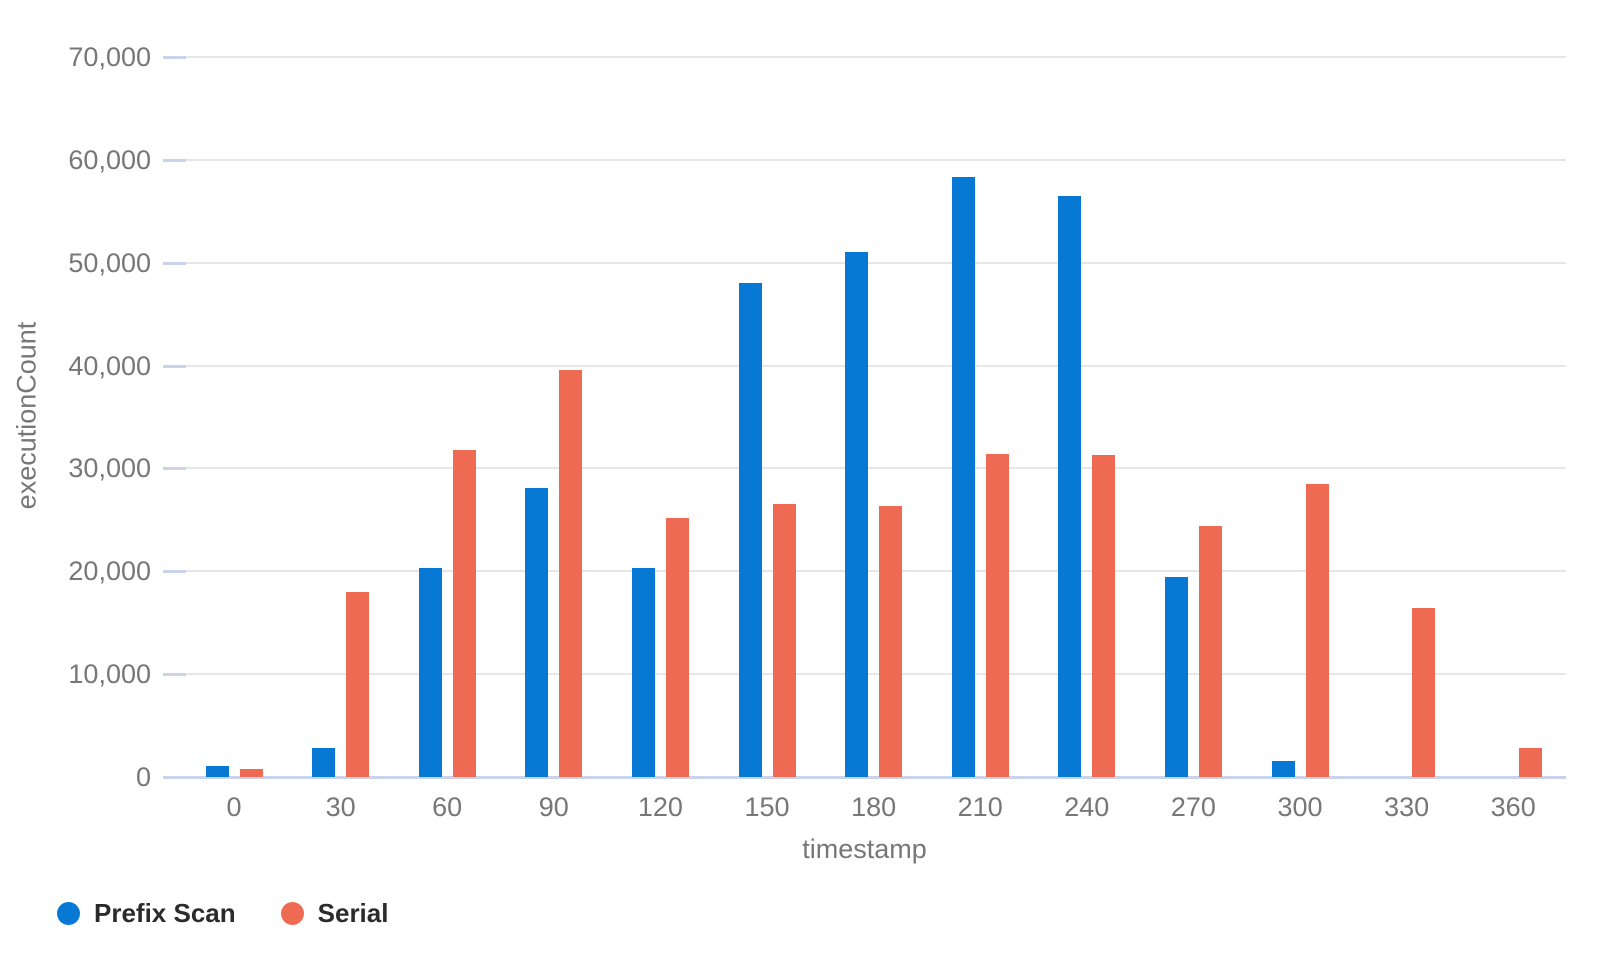 The width and height of the screenshot is (1616, 976). Describe the element at coordinates (217, 771) in the screenshot. I see `bar-prefix-scan-x0` at that location.